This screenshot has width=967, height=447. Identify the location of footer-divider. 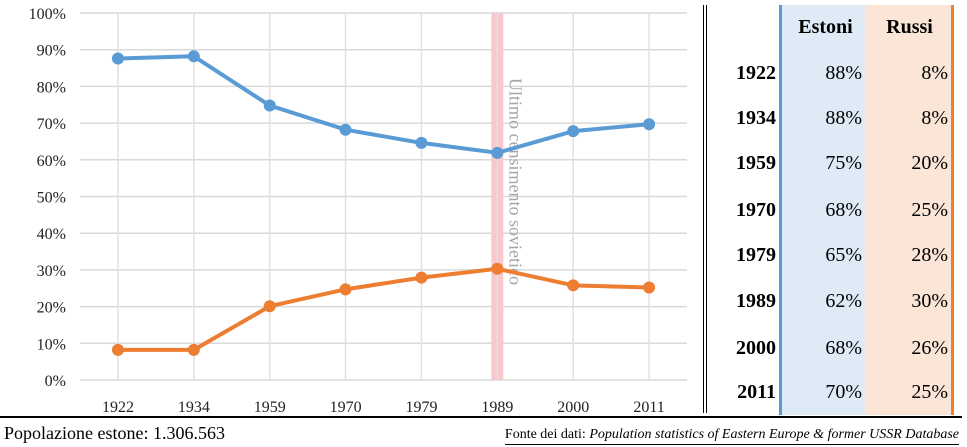
(481, 417).